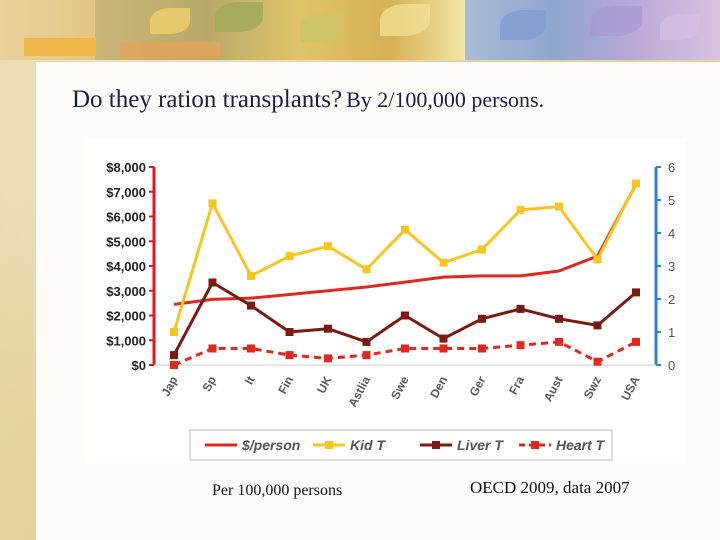 The width and height of the screenshot is (720, 540). I want to click on category-label: Astlia, so click(359, 392).